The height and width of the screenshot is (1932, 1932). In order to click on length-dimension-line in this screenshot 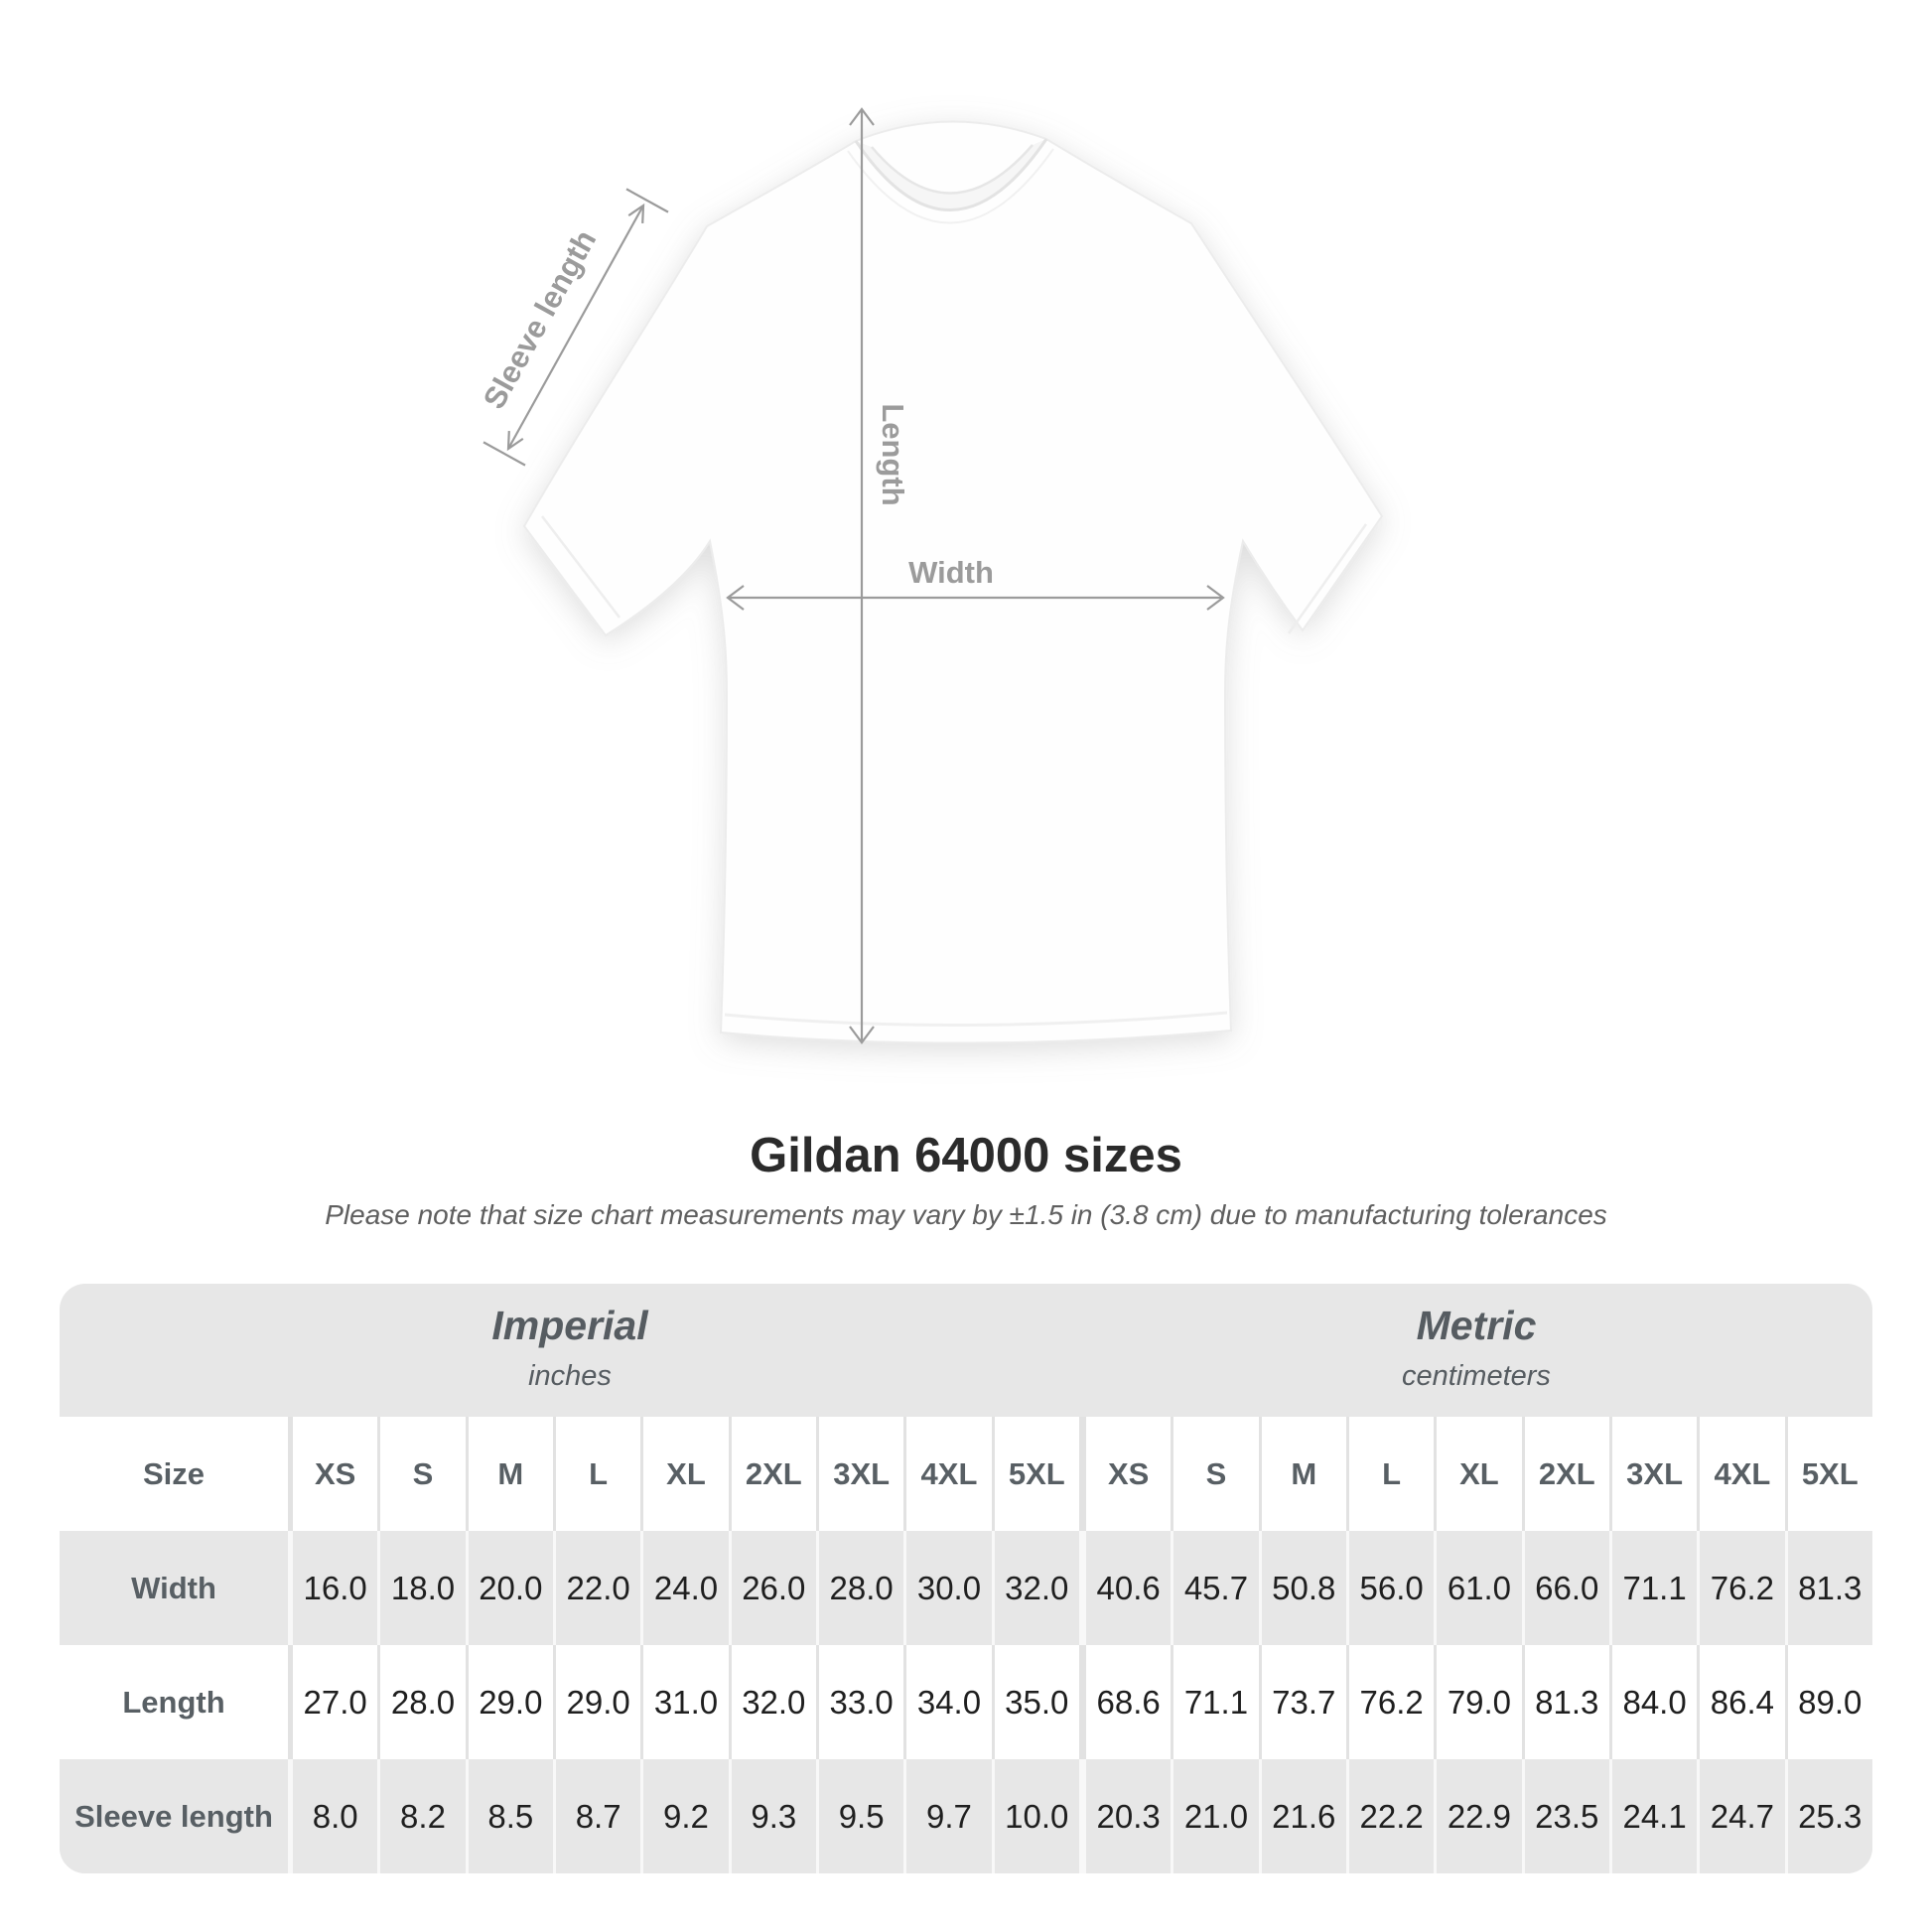, I will do `click(862, 576)`.